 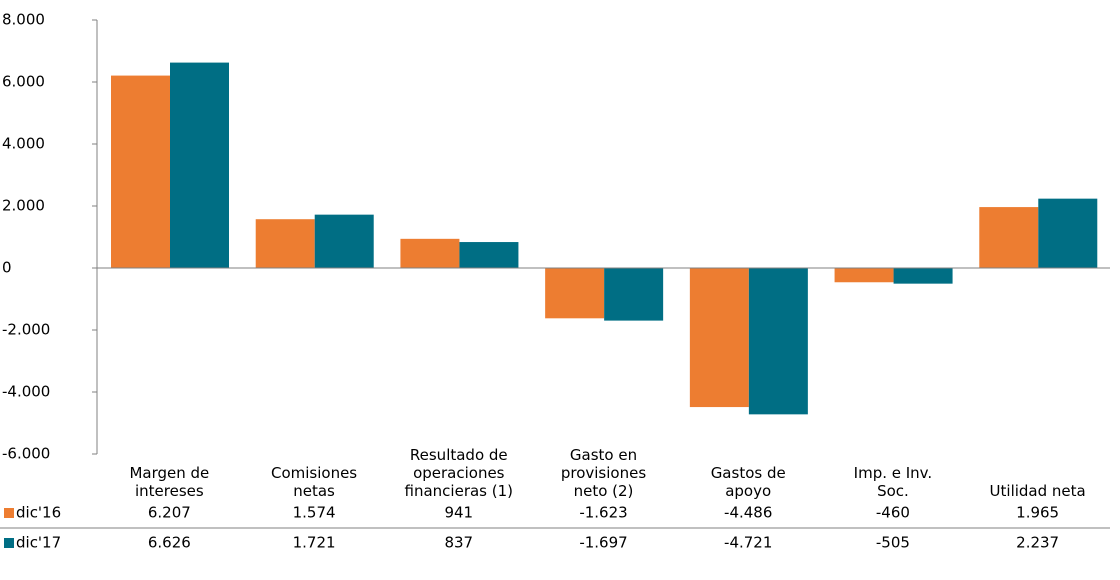 What do you see at coordinates (38, 513) in the screenshot?
I see `legend-label: dic'16` at bounding box center [38, 513].